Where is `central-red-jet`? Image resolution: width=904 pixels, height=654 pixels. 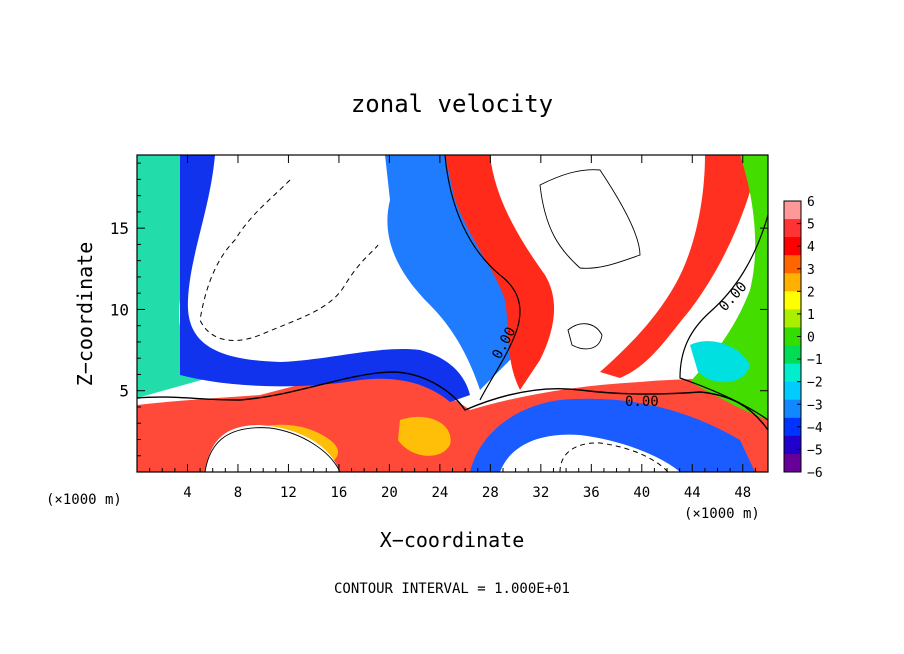 central-red-jet is located at coordinates (500, 272).